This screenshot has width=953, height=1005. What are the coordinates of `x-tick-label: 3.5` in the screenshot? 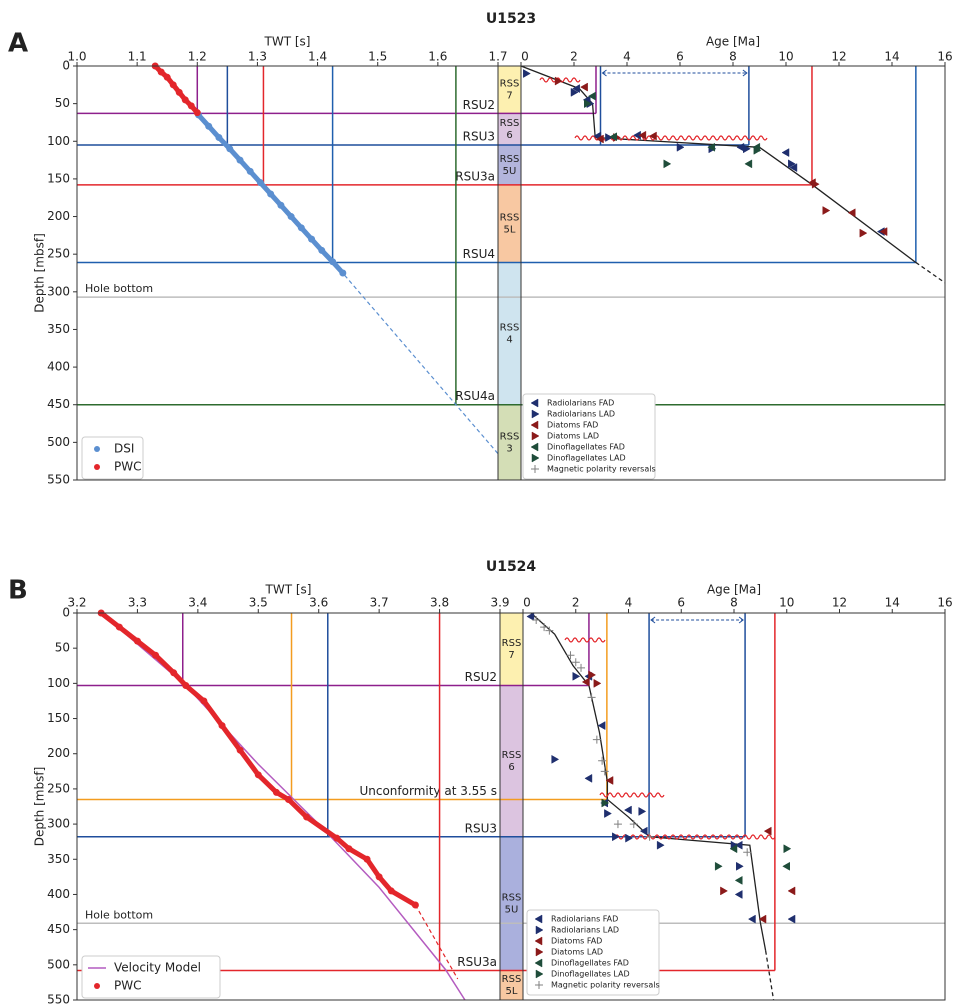 It's located at (258, 603).